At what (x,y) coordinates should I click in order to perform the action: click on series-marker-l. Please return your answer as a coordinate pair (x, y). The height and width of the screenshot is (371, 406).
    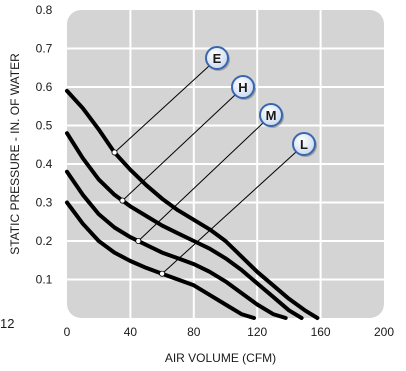
    Looking at the image, I should click on (304, 144).